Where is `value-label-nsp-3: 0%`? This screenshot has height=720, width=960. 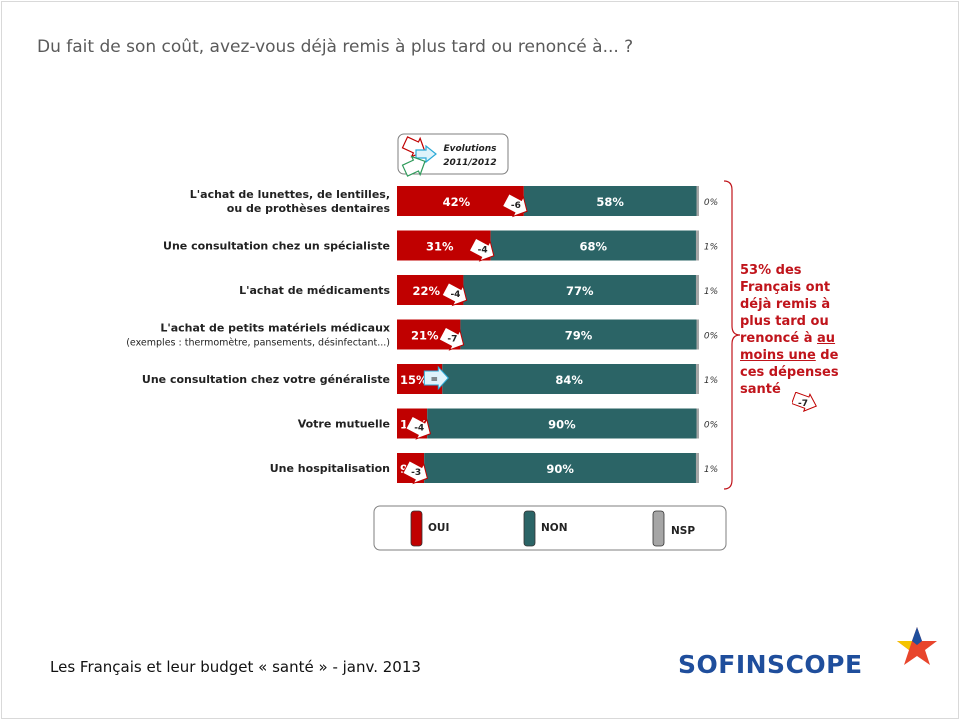
value-label-nsp-3: 0% is located at coordinates (711, 337).